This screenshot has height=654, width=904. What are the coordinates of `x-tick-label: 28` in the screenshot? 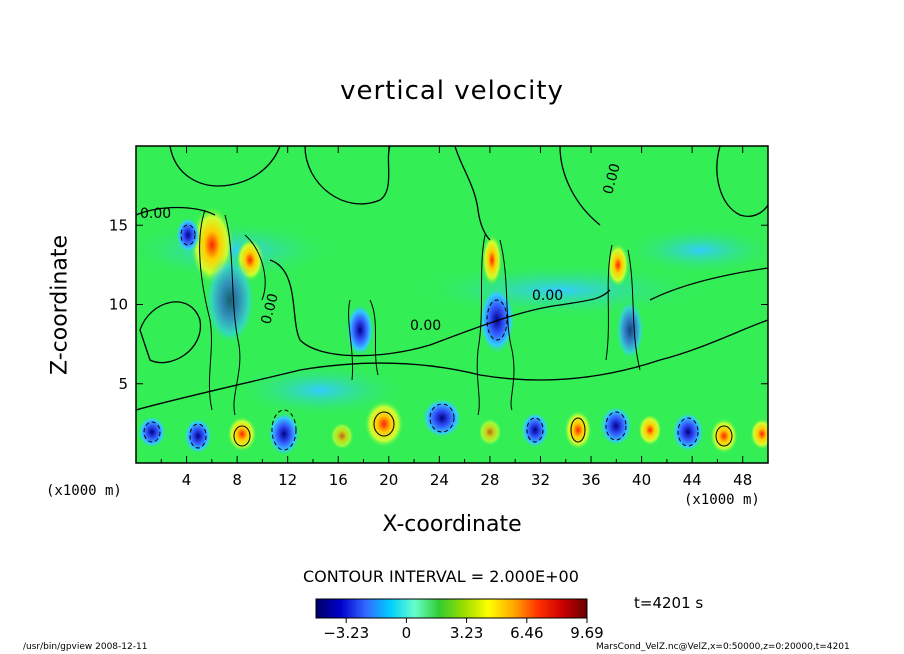 It's located at (489, 480).